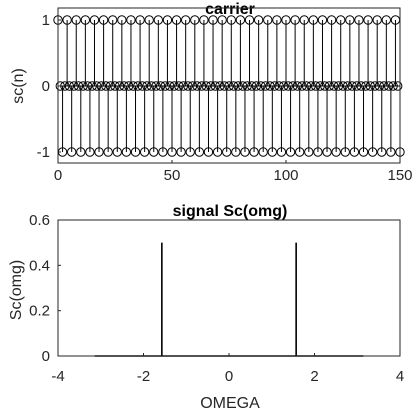  What do you see at coordinates (46, 356) in the screenshot?
I see `signal-ytick-label: 0` at bounding box center [46, 356].